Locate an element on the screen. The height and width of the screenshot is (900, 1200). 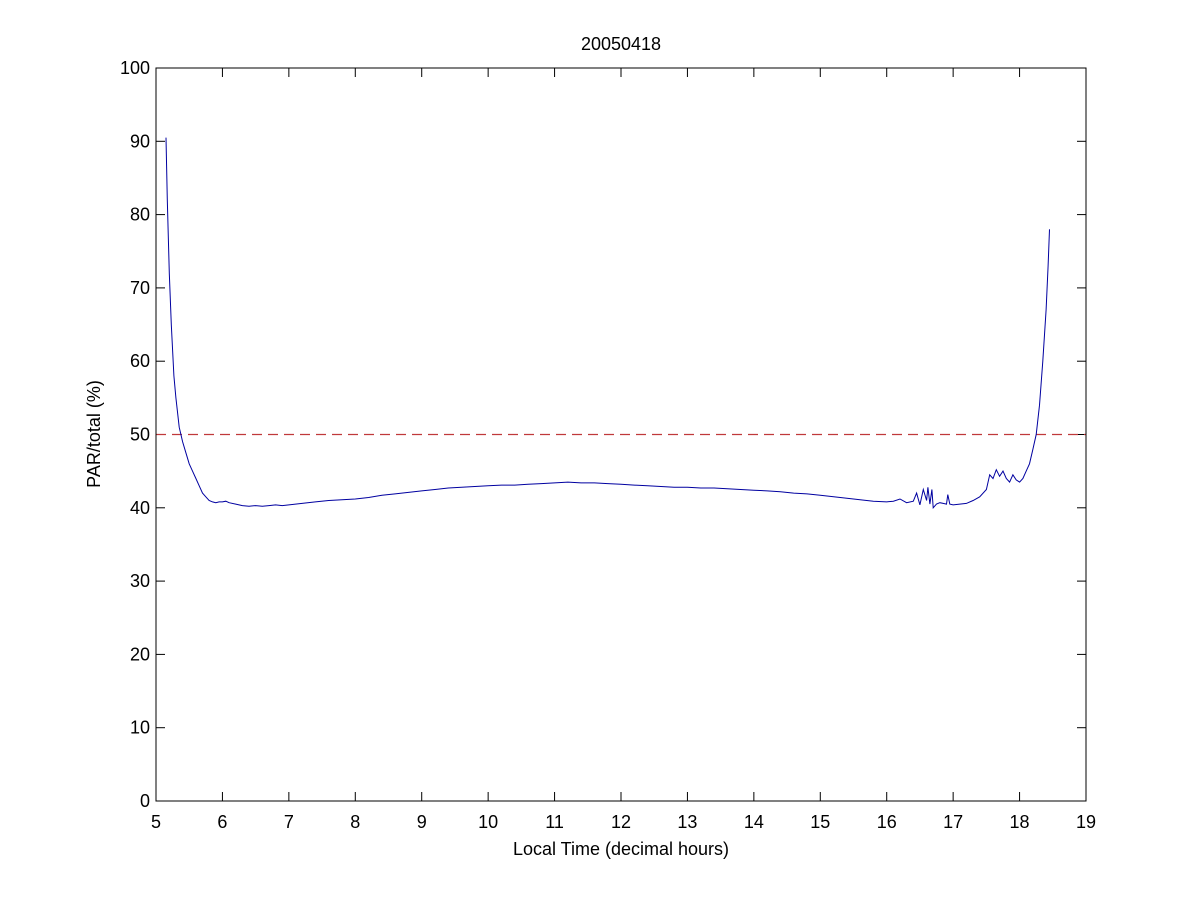
x-tick-label: 11 is located at coordinates (554, 822).